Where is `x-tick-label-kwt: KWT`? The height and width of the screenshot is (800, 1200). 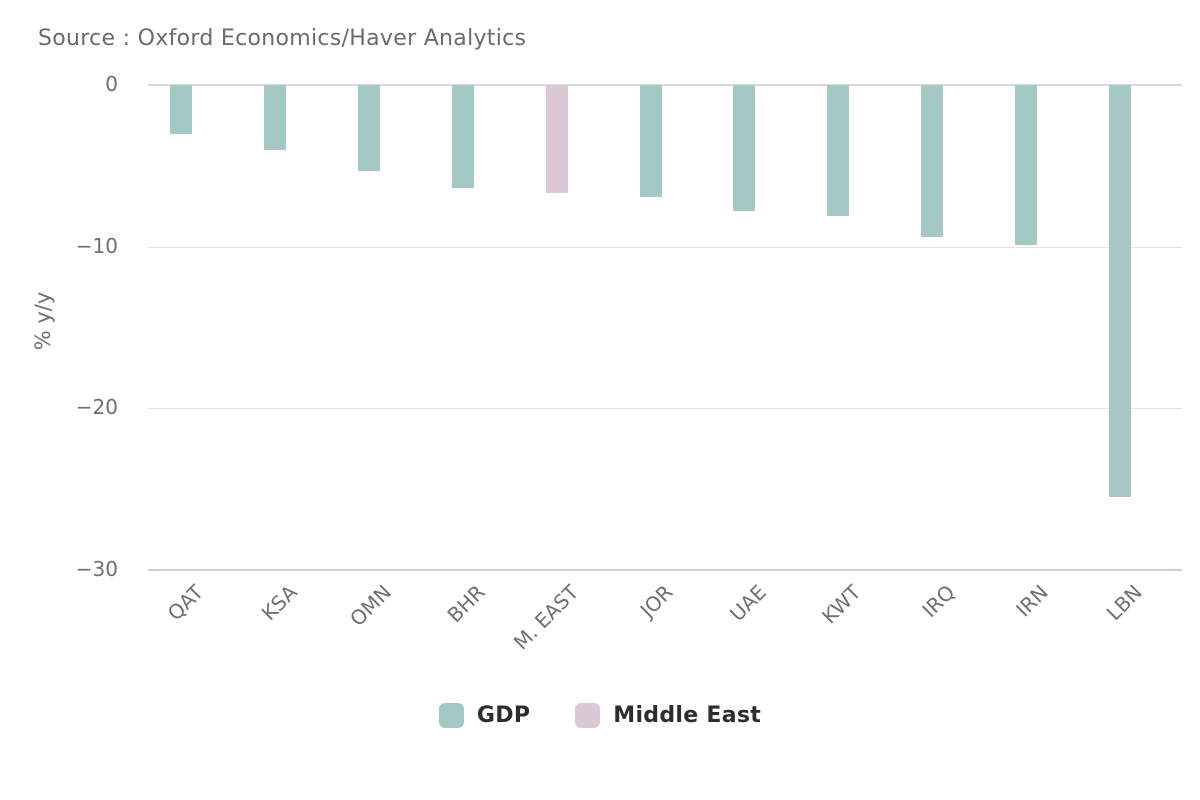 x-tick-label-kwt: KWT is located at coordinates (841, 604).